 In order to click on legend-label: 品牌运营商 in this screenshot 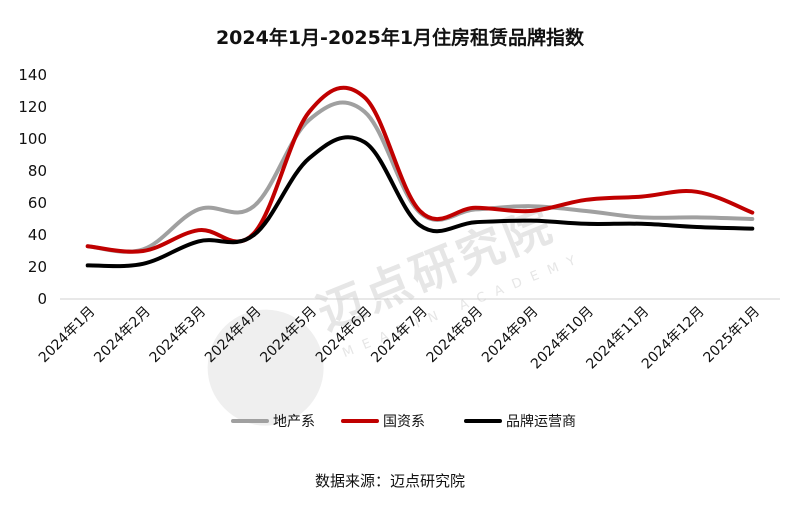, I will do `click(541, 421)`.